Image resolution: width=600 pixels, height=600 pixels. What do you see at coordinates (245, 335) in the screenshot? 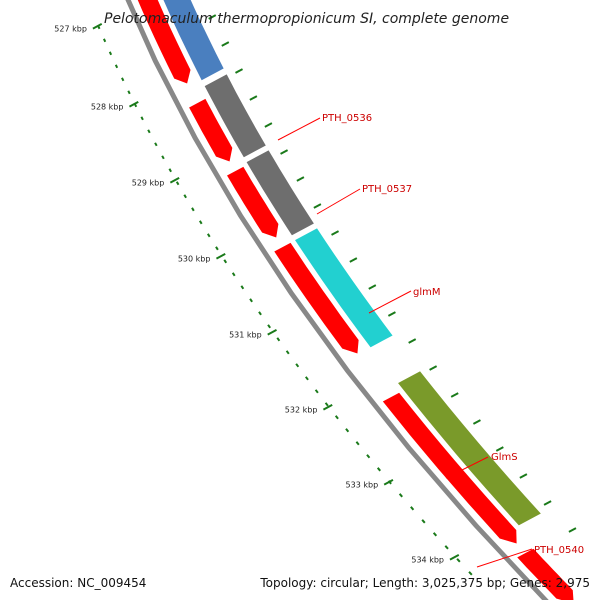
I see `scale-tick-label: 531 kbp` at bounding box center [245, 335].